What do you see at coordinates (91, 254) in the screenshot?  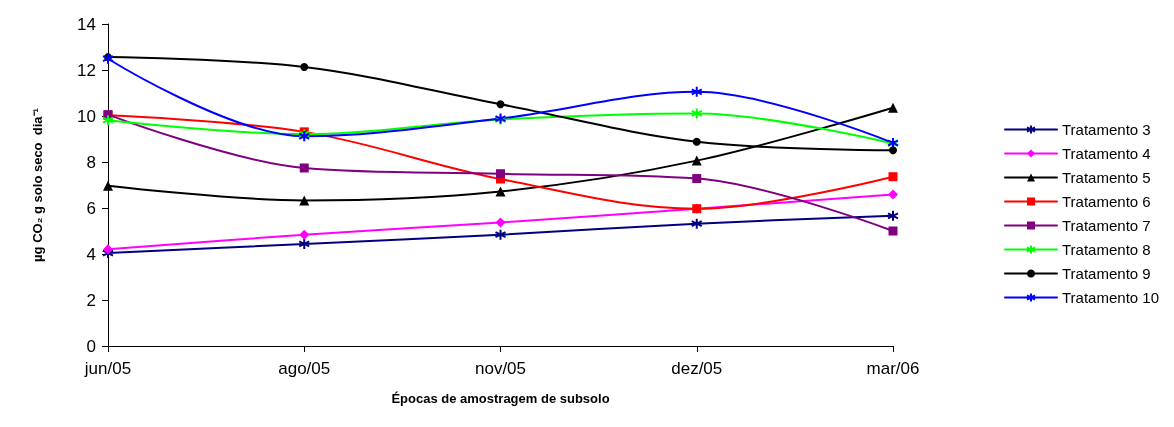 I see `y-tick-label: 4` at bounding box center [91, 254].